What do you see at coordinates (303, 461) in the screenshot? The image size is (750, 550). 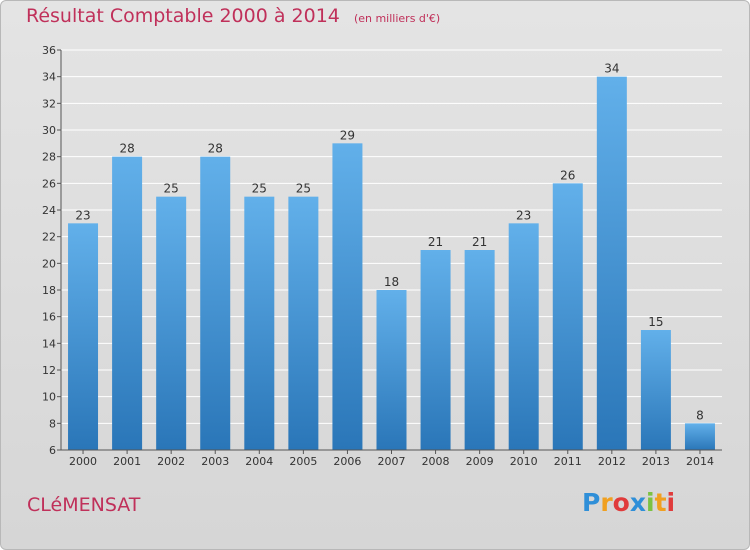 I see `x-tick-label: 2005` at bounding box center [303, 461].